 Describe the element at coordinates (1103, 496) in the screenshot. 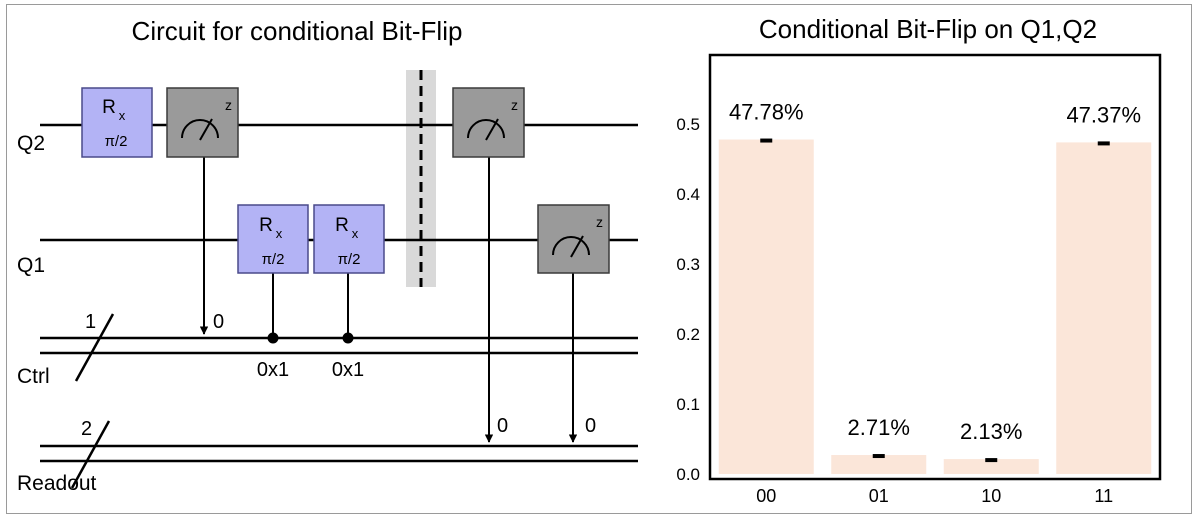

I see `x-tick-label: 11` at that location.